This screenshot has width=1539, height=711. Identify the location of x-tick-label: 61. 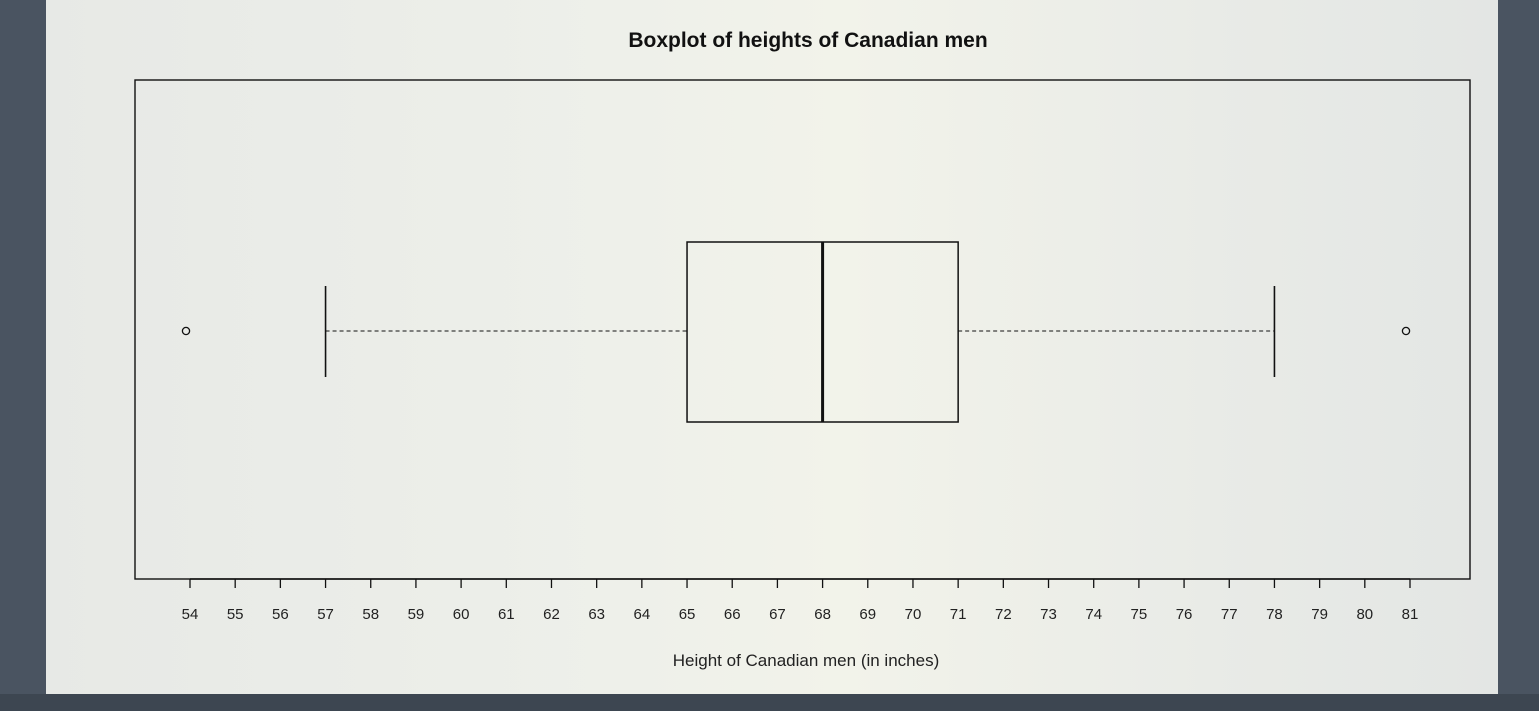
(506, 614).